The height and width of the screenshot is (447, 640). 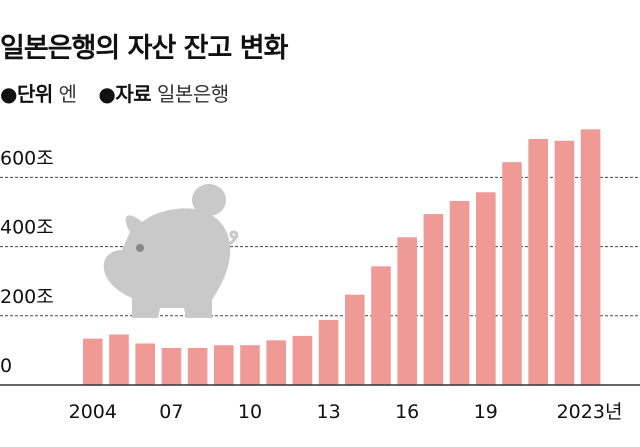 What do you see at coordinates (486, 412) in the screenshot?
I see `x-tick-label: 19` at bounding box center [486, 412].